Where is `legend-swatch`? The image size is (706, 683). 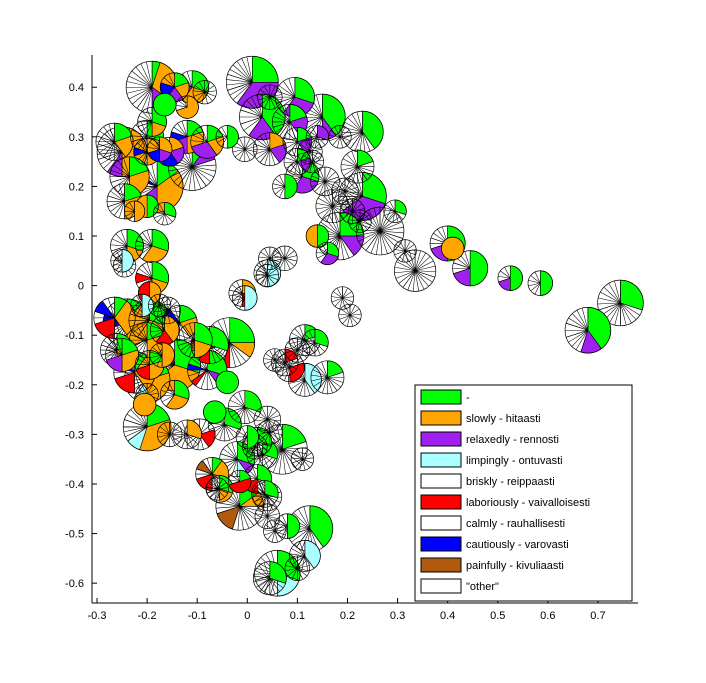 legend-swatch is located at coordinates (441, 523).